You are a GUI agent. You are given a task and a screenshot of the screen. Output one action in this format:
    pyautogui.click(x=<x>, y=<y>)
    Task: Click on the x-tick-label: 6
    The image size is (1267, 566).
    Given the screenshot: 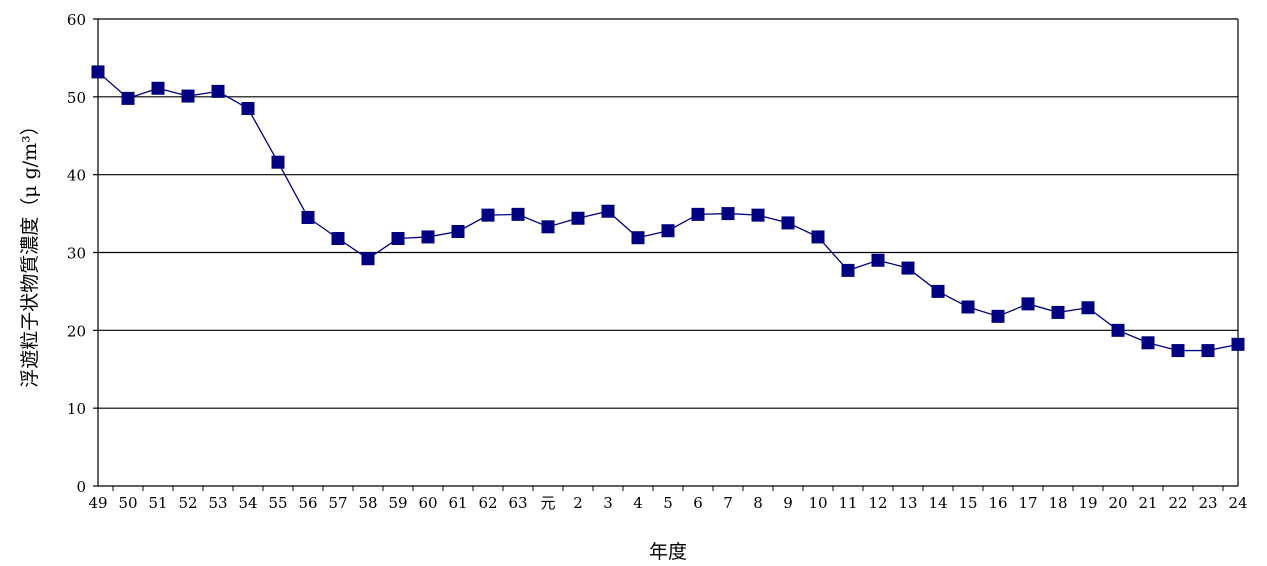 What is the action you would take?
    pyautogui.click(x=698, y=503)
    